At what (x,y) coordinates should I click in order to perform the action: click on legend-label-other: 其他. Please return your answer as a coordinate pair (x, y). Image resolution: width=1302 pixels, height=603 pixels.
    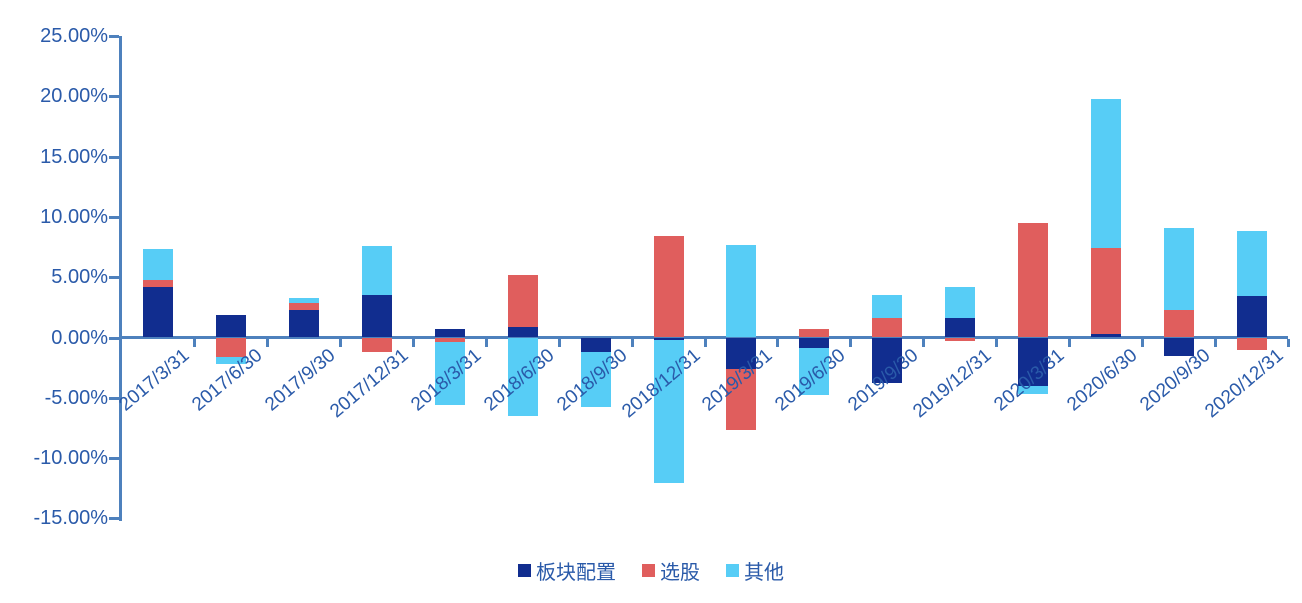
    Looking at the image, I should click on (764, 573).